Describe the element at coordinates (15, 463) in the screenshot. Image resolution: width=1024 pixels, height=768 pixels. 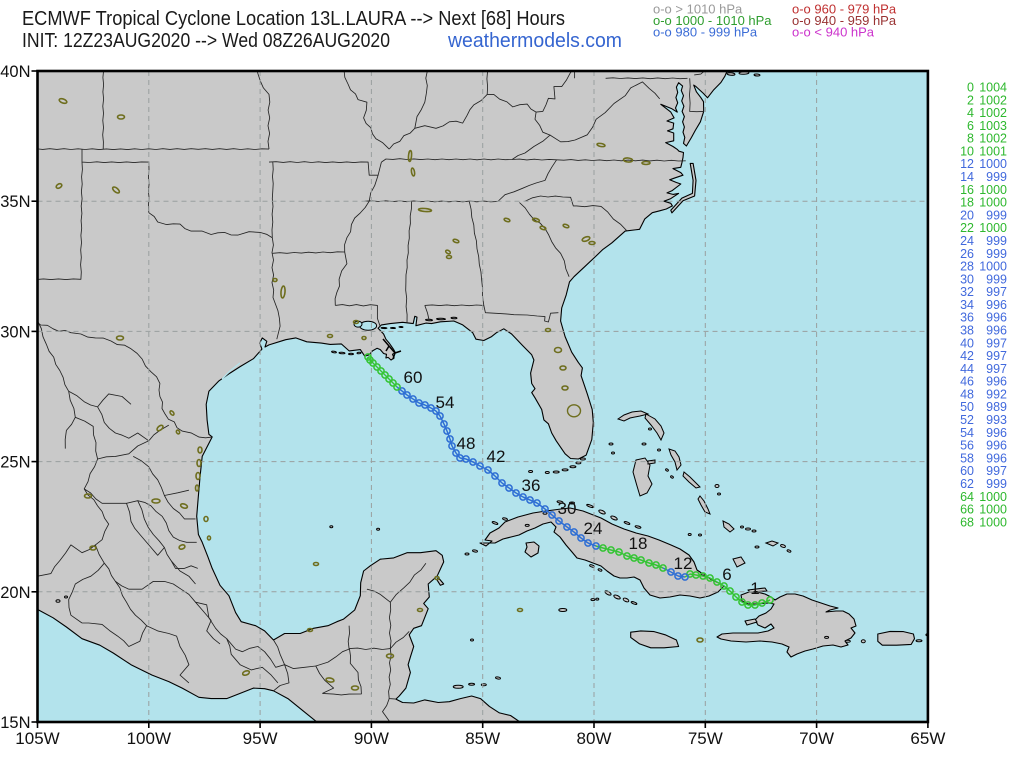
I see `svg-text: 25N` at that location.